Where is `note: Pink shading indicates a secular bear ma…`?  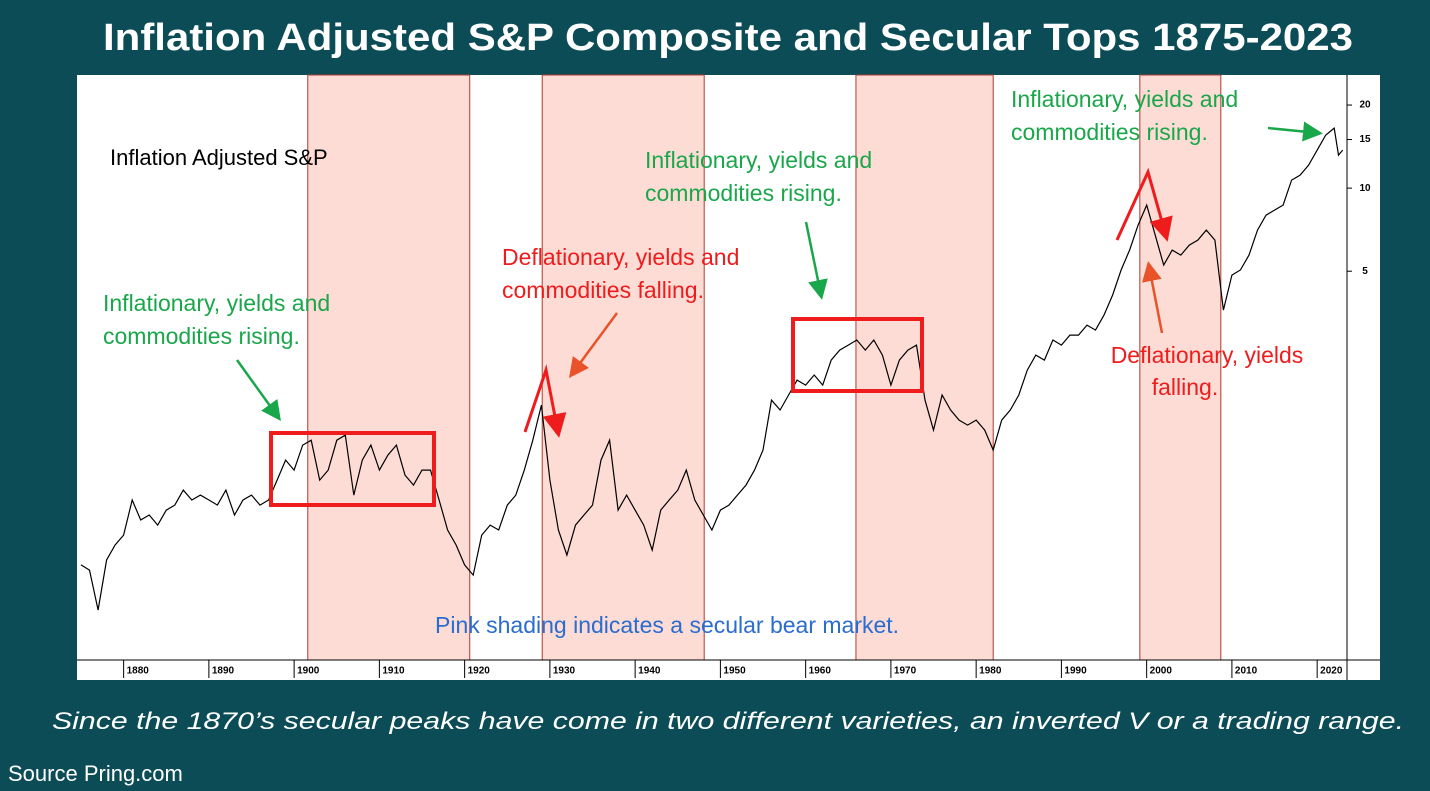
note: Pink shading indicates a secular bear ma… is located at coordinates (667, 625).